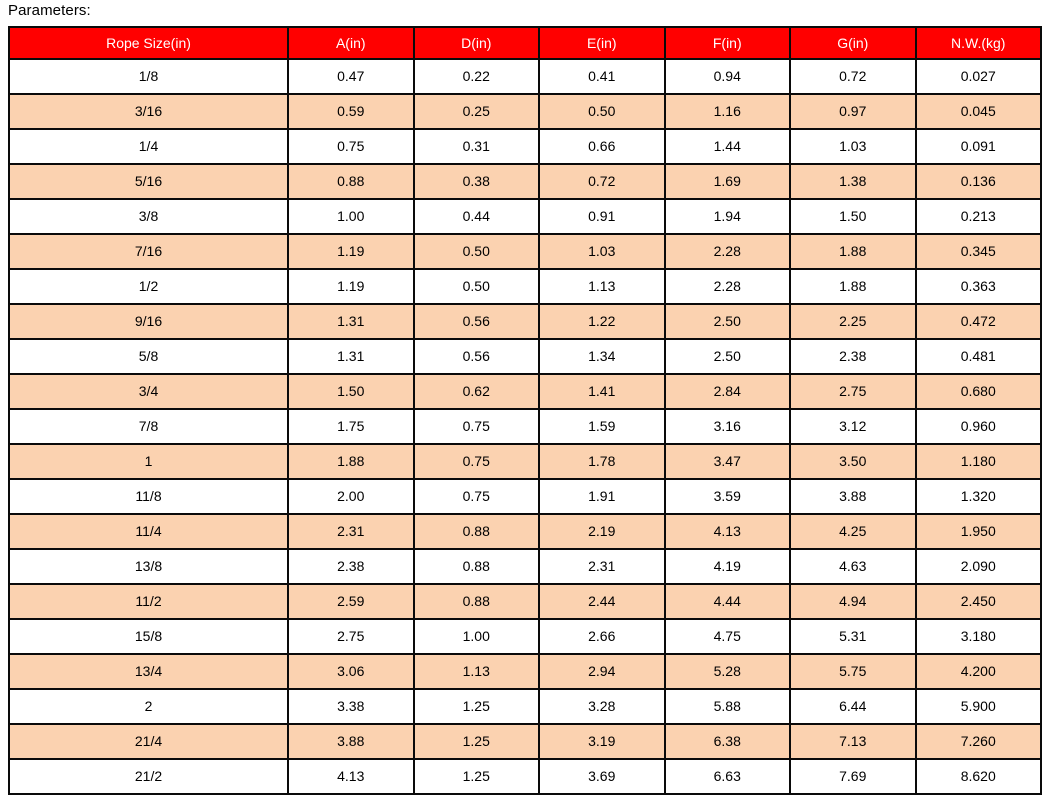  What do you see at coordinates (476, 391) in the screenshot?
I see `table-cell-d: 0.62` at bounding box center [476, 391].